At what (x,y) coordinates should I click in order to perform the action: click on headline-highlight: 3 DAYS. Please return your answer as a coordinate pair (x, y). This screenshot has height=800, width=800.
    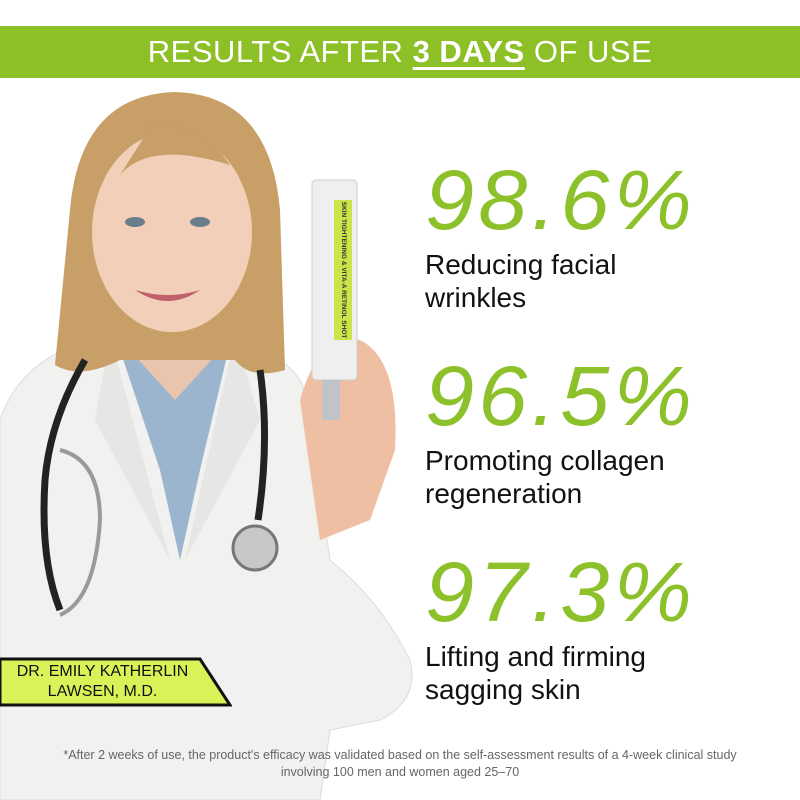
    Looking at the image, I should click on (468, 51).